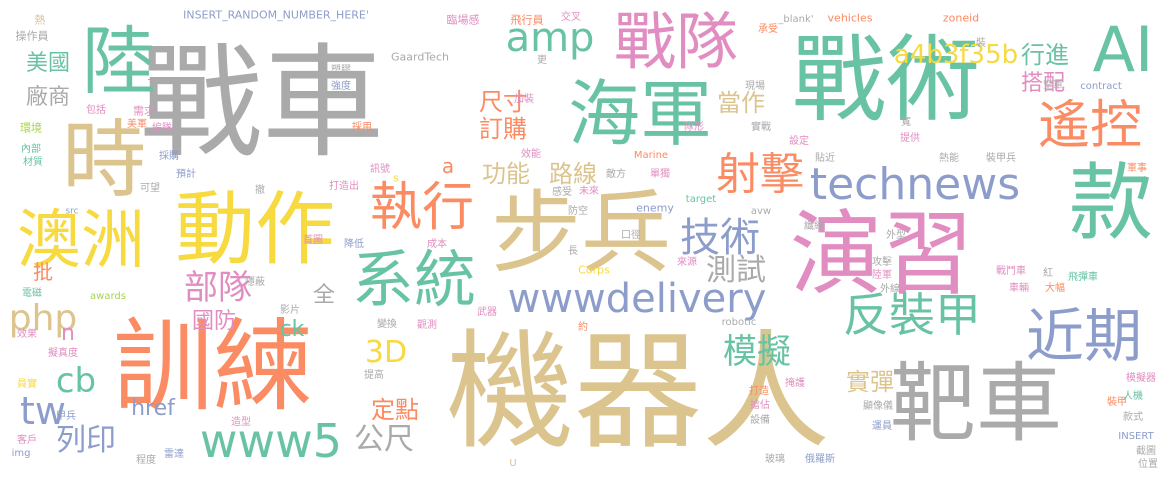 The width and height of the screenshot is (1175, 482). I want to click on cloud-word: 武器, so click(487, 312).